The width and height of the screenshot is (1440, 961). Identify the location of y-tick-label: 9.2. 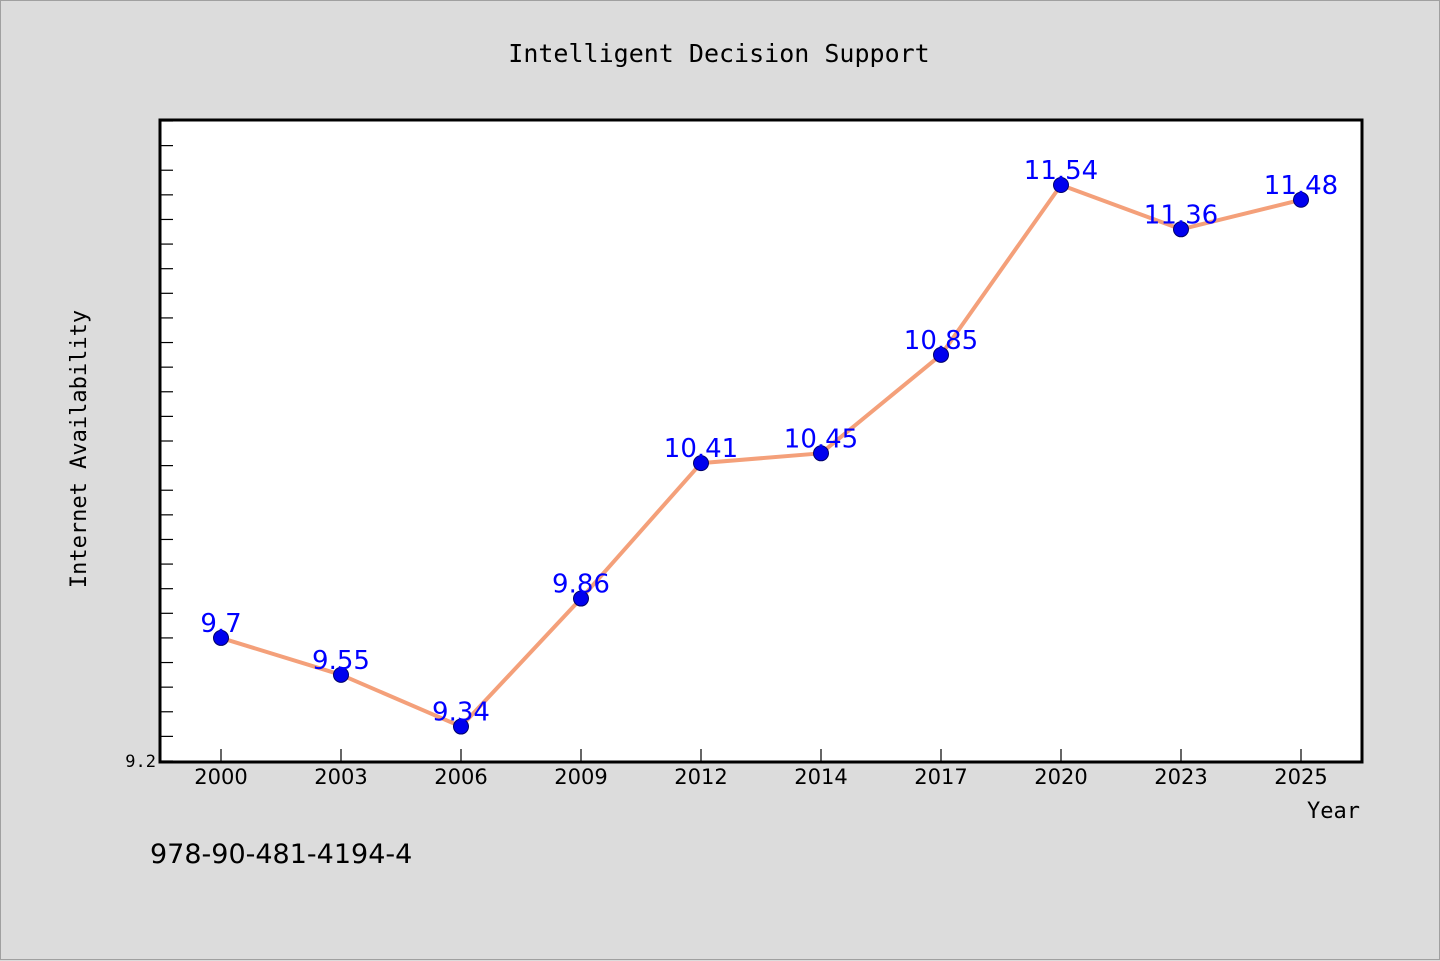
(140, 762).